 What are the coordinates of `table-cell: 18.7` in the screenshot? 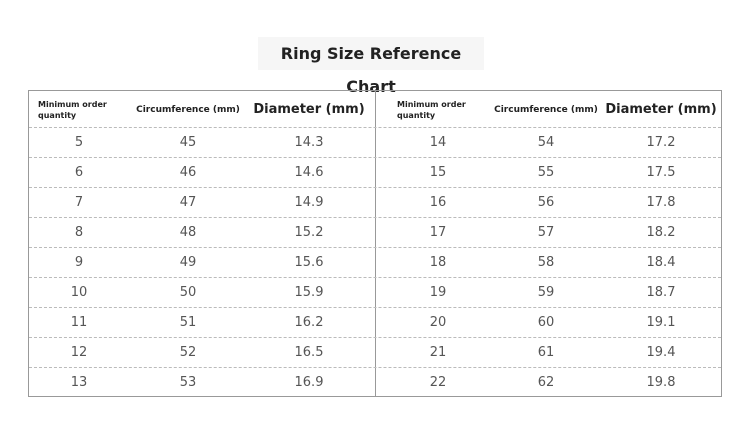 It's located at (661, 292).